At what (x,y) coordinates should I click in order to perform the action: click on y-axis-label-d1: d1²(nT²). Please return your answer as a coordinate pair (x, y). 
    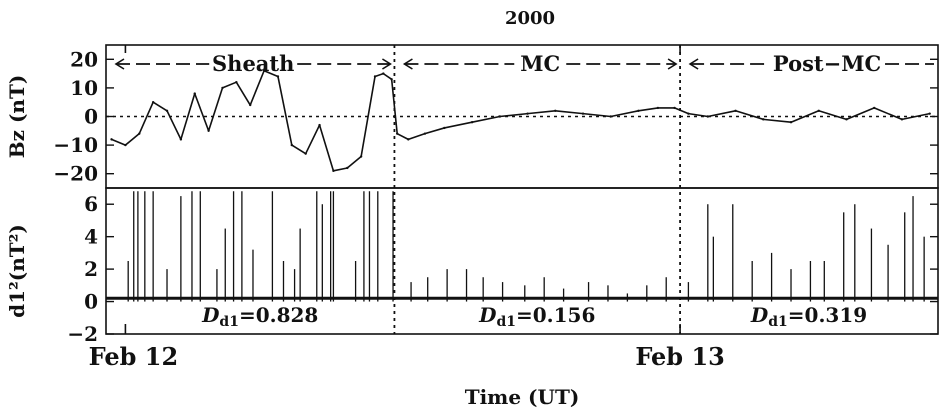
    Looking at the image, I should click on (17, 271).